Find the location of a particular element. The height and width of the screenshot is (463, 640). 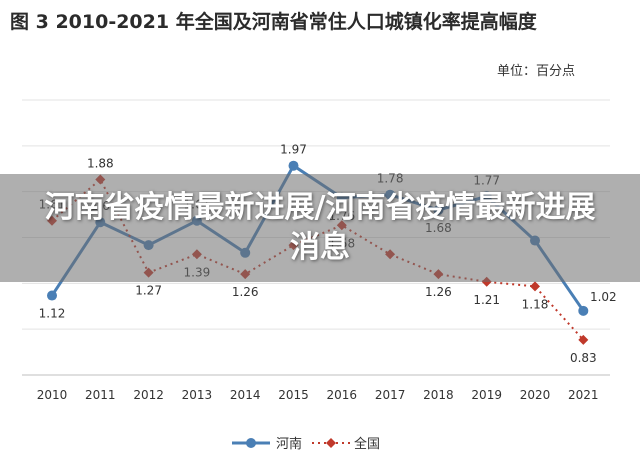

banner-text: 河南省疫情最新进展/河南省疫情最新进展消息 is located at coordinates (320, 227).